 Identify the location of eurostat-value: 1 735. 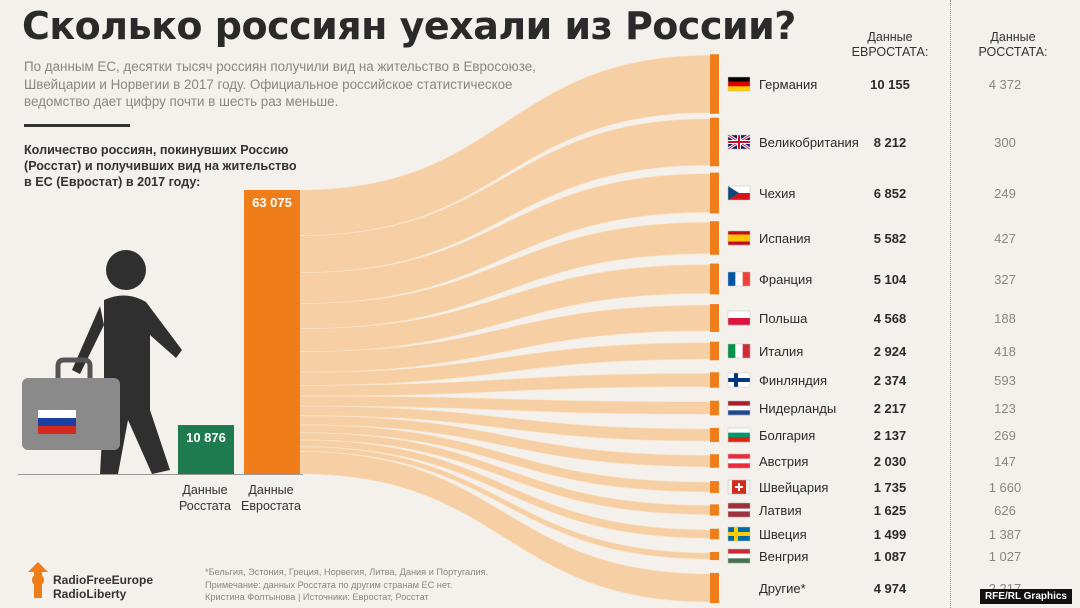
(890, 487).